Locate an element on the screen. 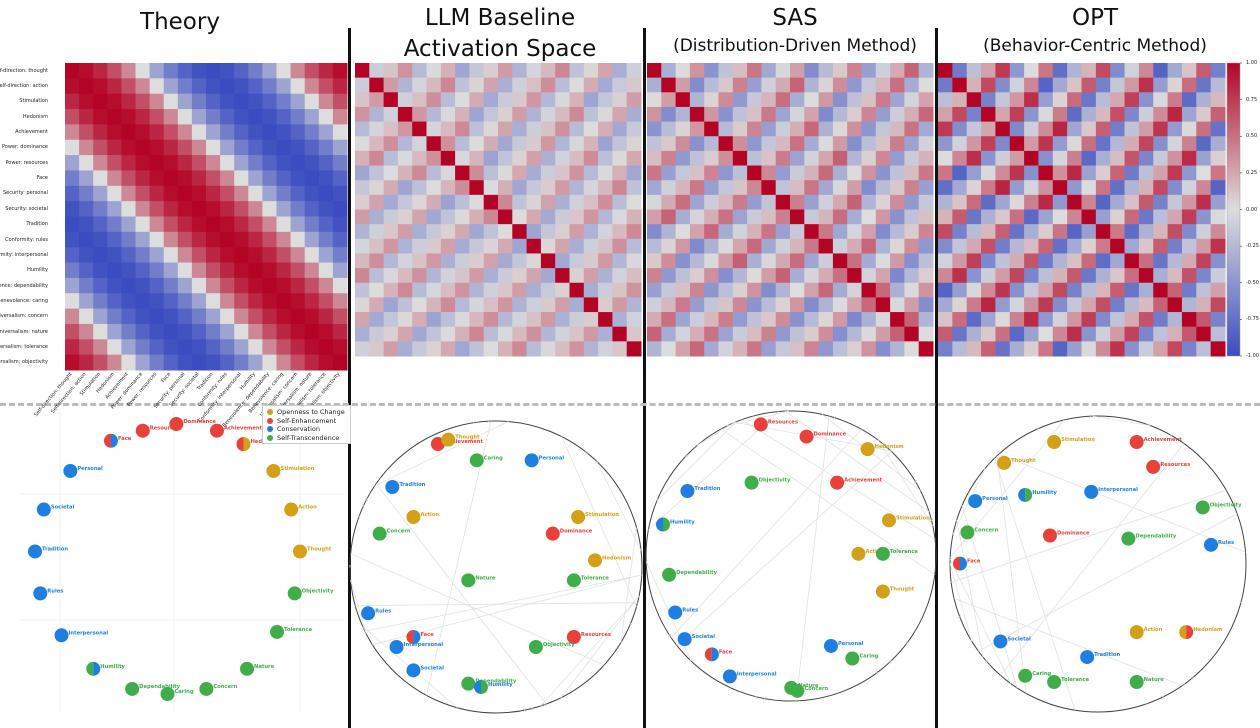  point-rules: Rules is located at coordinates (683, 612).